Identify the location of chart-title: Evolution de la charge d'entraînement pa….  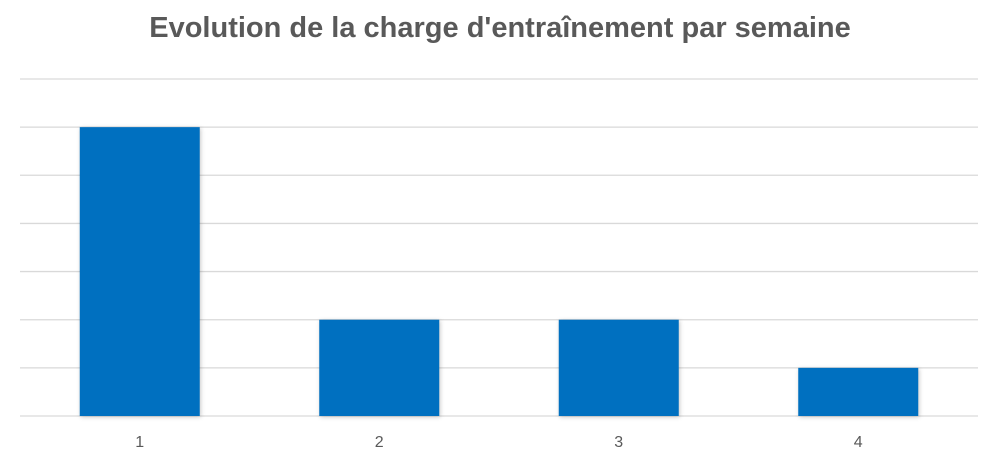
(500, 28).